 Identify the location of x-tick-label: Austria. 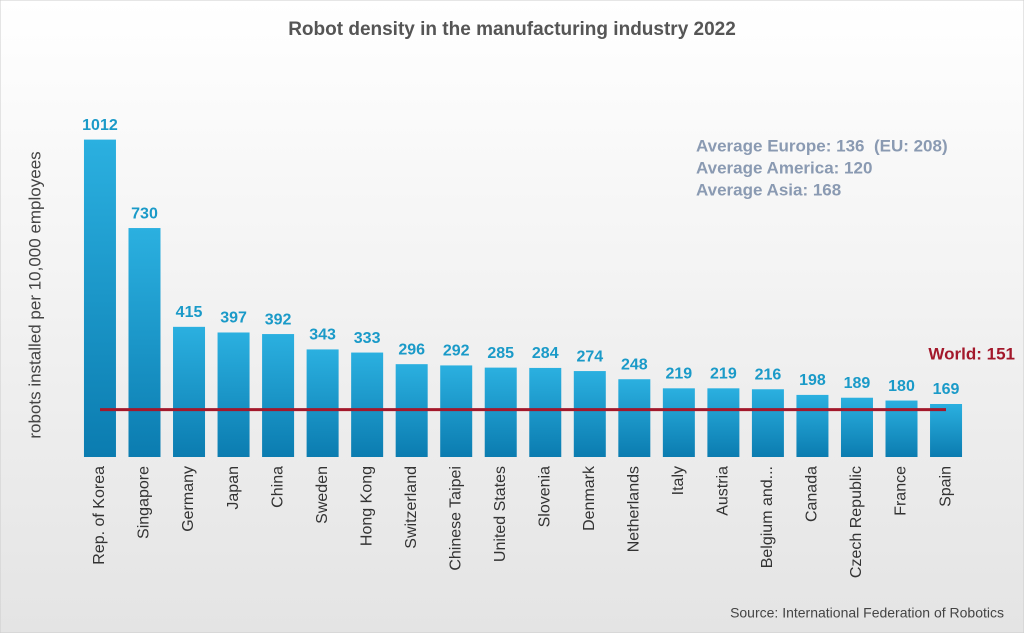
(723, 491).